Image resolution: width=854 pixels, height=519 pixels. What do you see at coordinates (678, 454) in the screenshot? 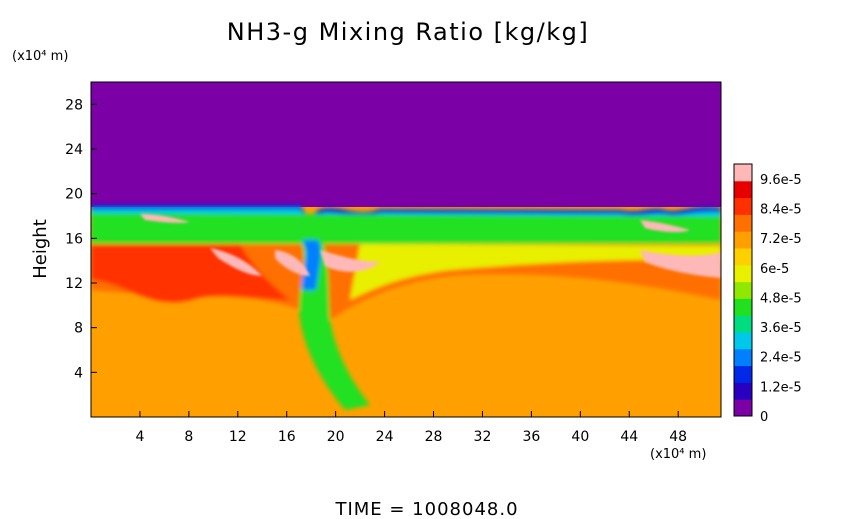
I see `x-axis-unit: (x10⁴ m)` at bounding box center [678, 454].